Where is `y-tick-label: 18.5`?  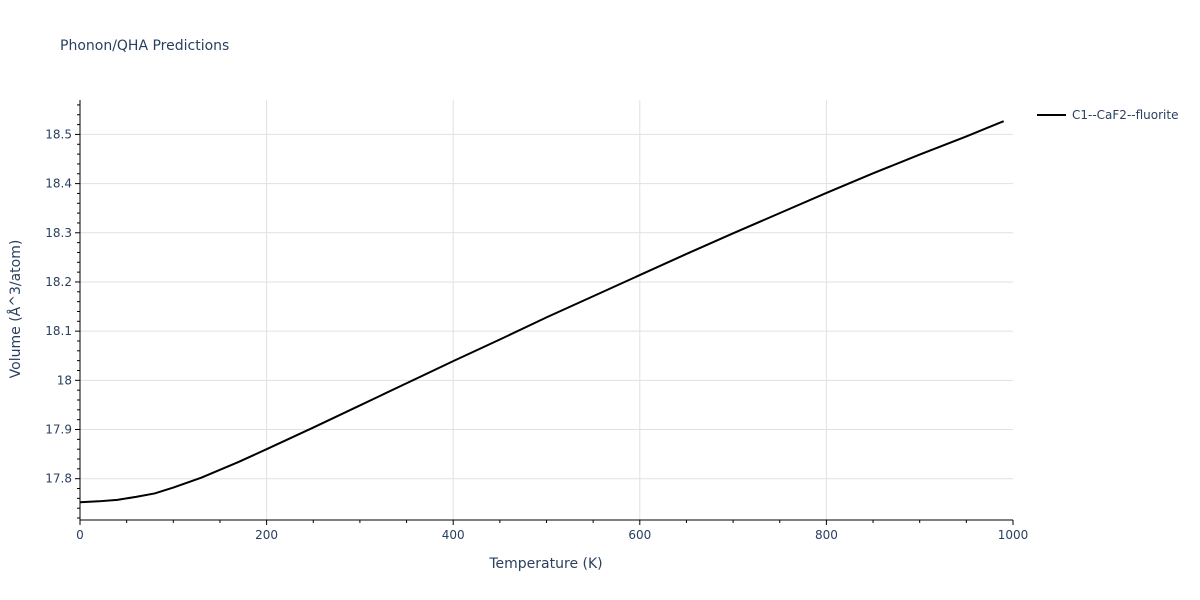 y-tick-label: 18.5 is located at coordinates (58, 134).